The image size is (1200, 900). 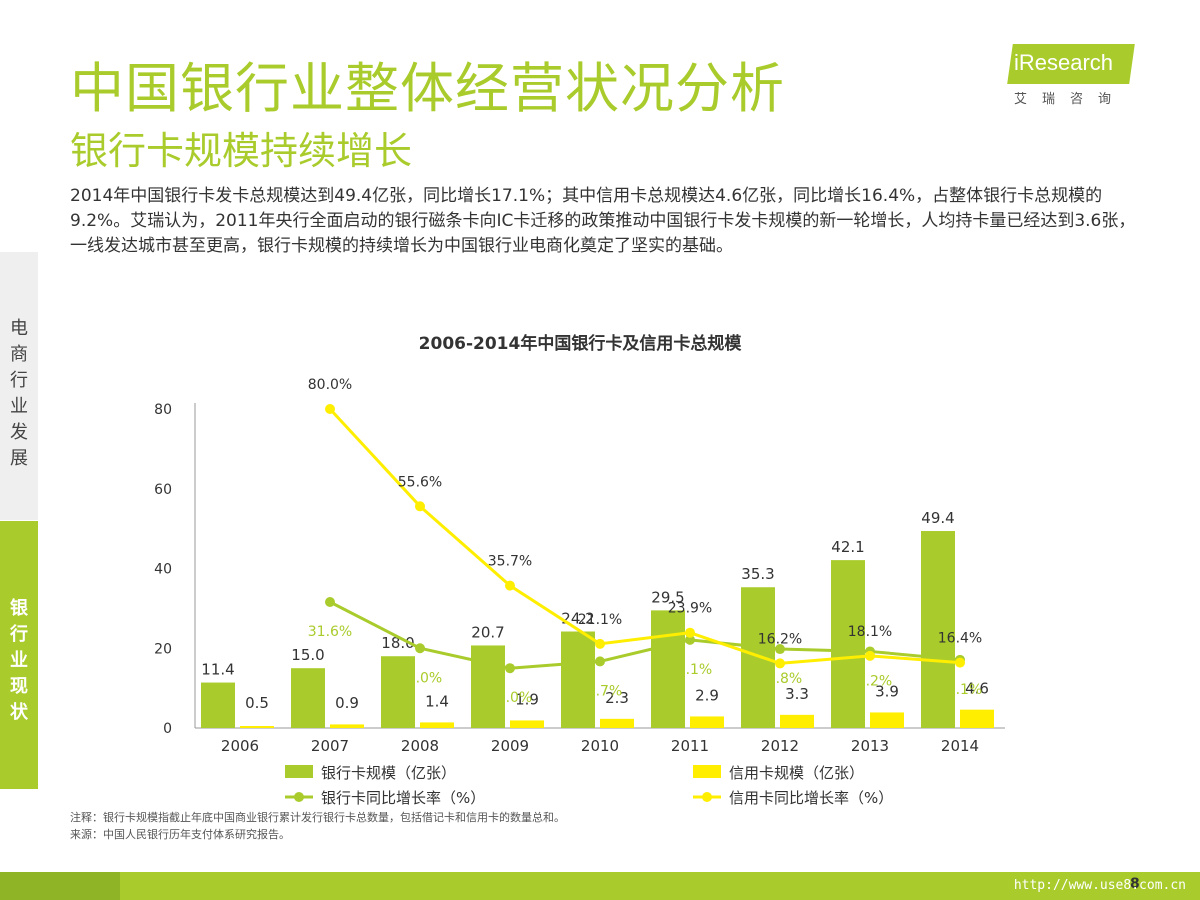 I want to click on x-tick-label: 2014, so click(x=960, y=746).